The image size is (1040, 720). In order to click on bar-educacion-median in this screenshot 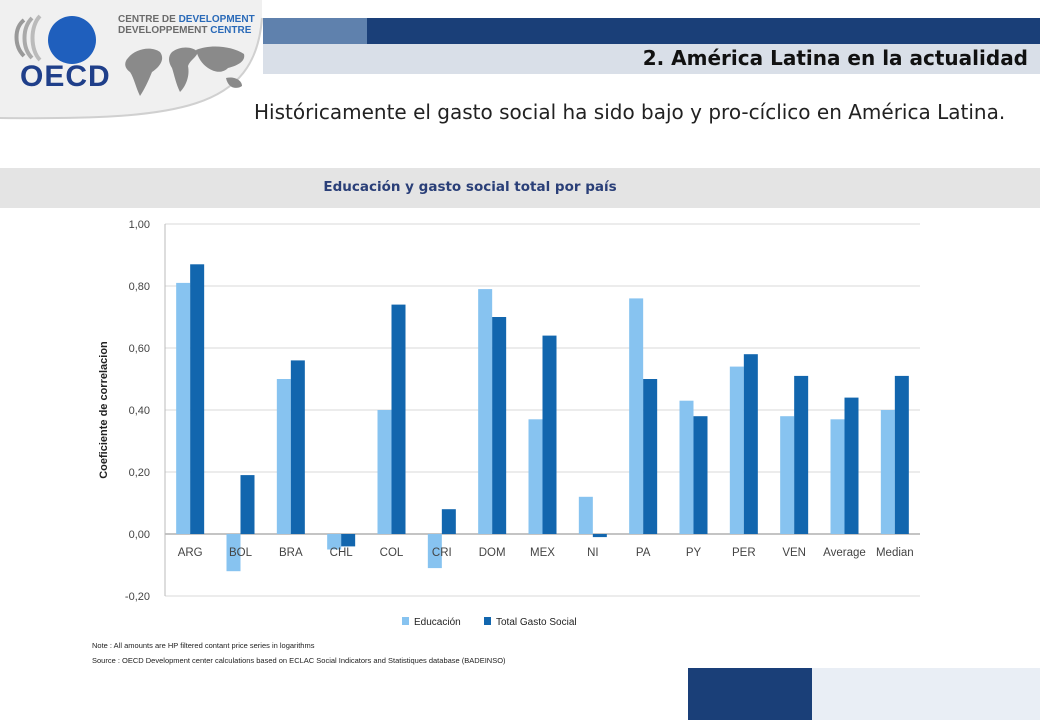, I will do `click(887, 472)`.